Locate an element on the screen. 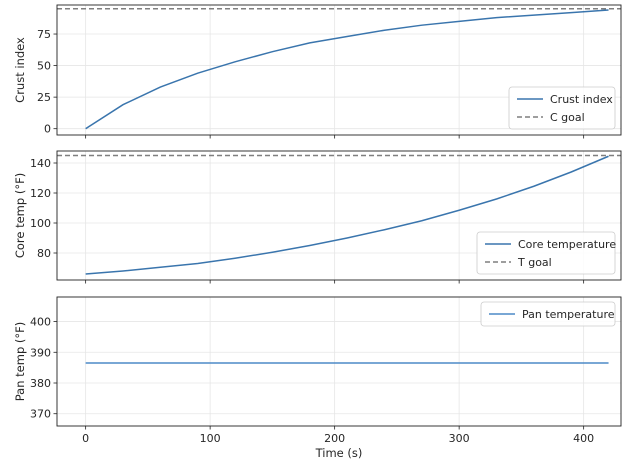  crust-y-axis-label: Crust index is located at coordinates (20, 70).